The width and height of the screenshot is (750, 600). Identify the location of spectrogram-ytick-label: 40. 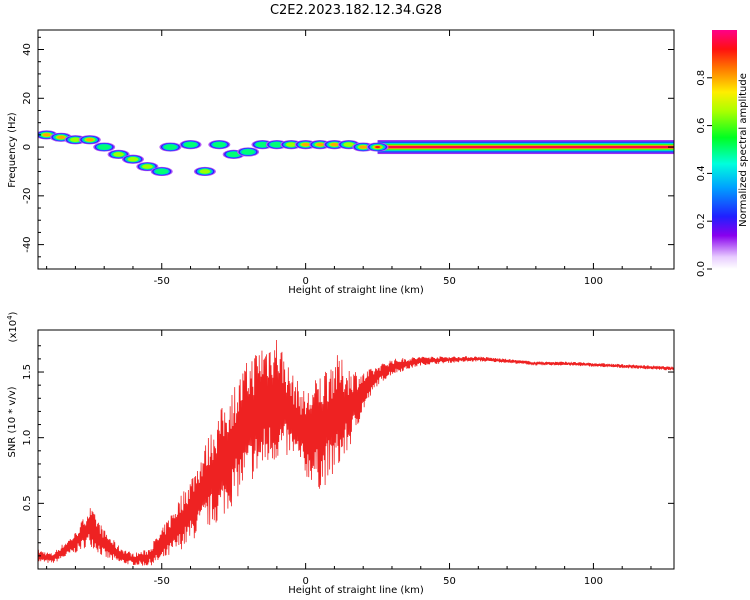
(27, 49).